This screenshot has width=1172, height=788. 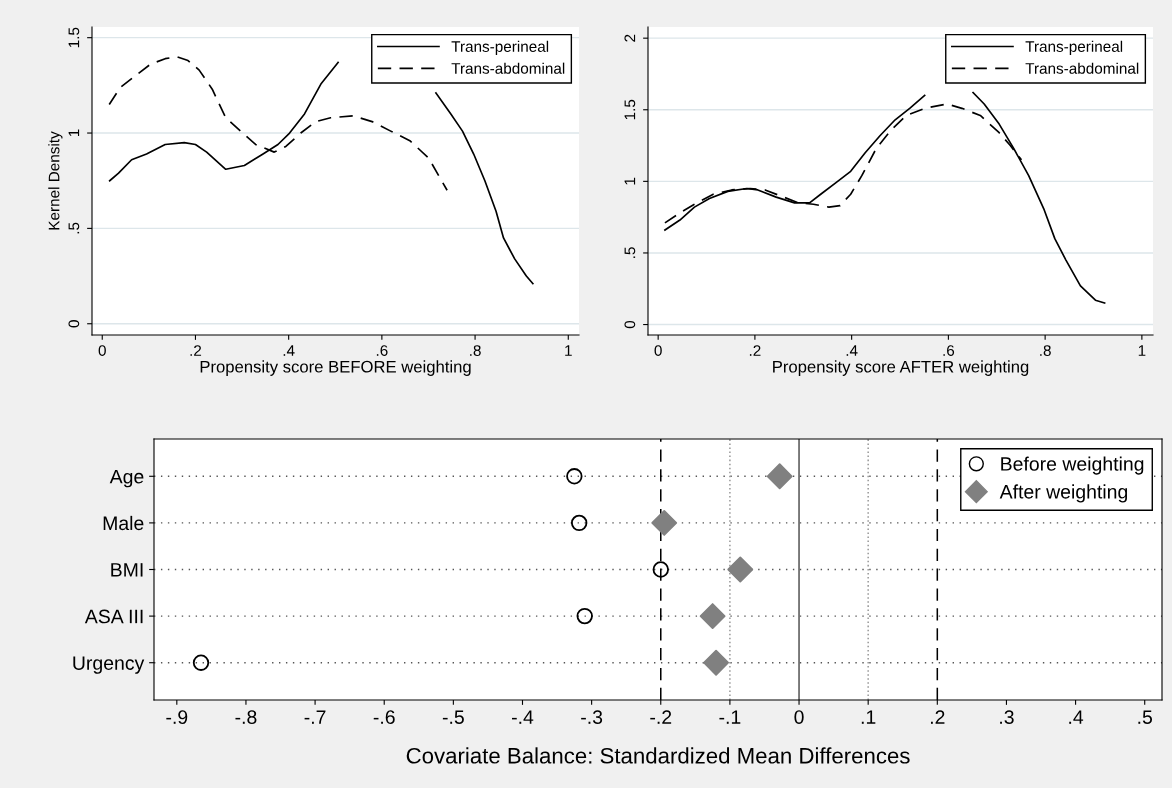 What do you see at coordinates (113, 616) in the screenshot?
I see `y-tick-label: ASA III` at bounding box center [113, 616].